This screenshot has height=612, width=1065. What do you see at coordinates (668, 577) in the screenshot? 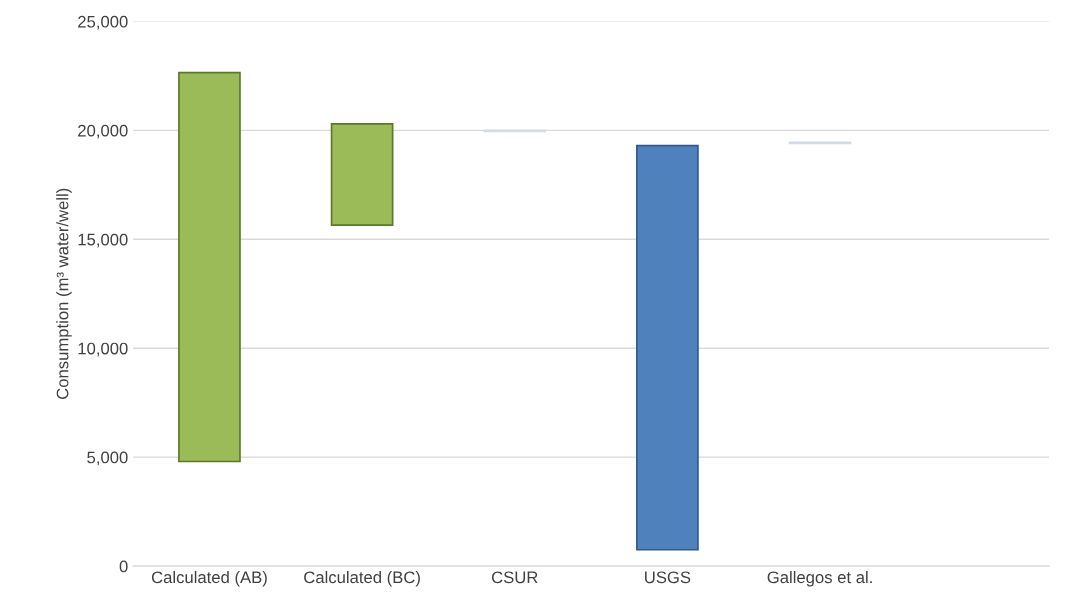
I see `x-tick-label: USGS` at bounding box center [668, 577].